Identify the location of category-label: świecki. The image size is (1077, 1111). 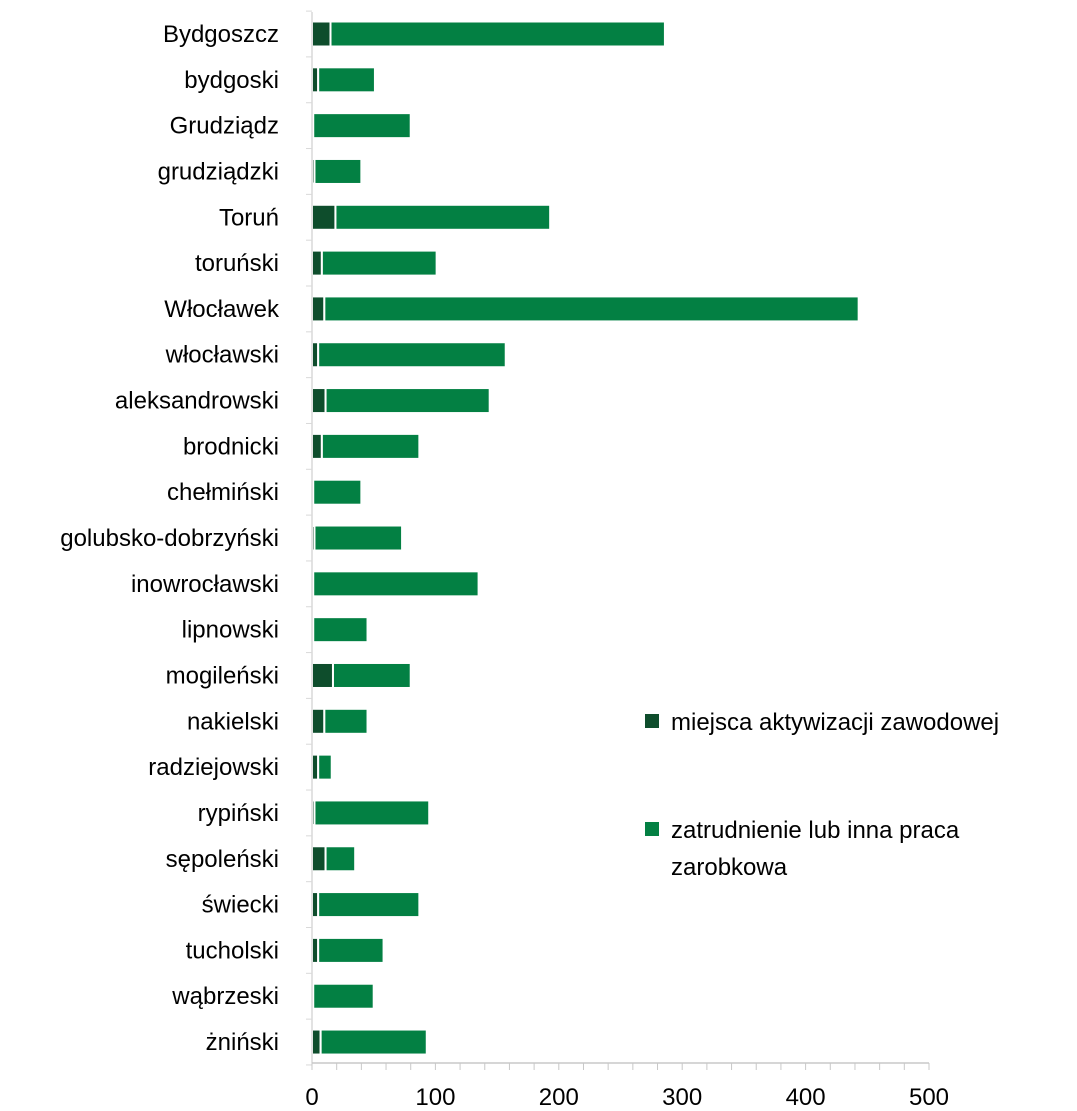
(240, 905).